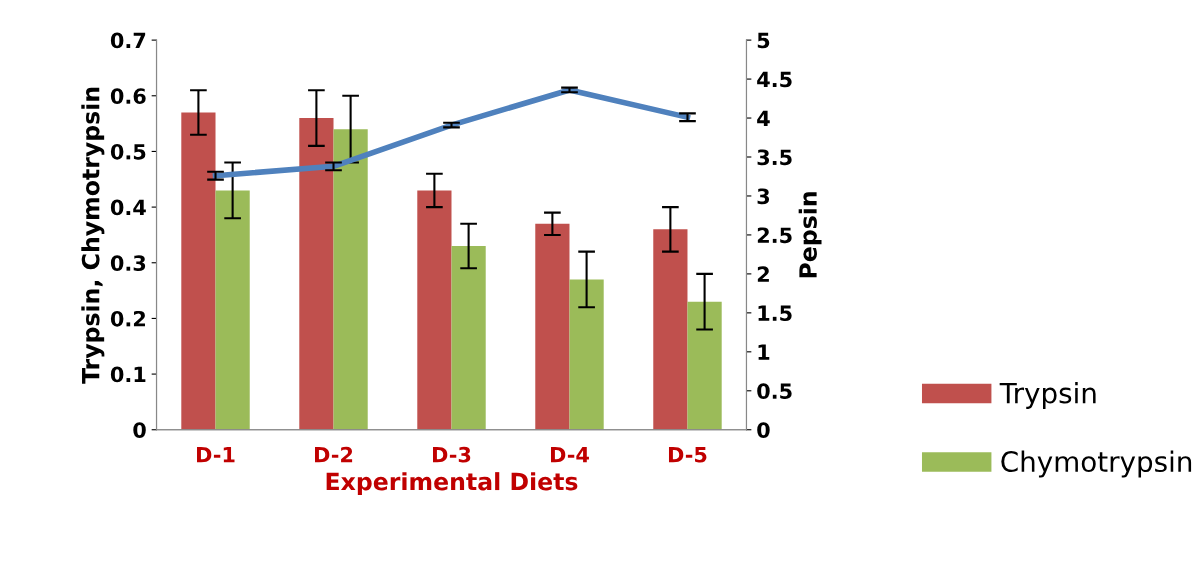 This screenshot has width=1204, height=573. What do you see at coordinates (93, 235) in the screenshot?
I see `y-axis-title: Trypsin, Chymotrypsin` at bounding box center [93, 235].